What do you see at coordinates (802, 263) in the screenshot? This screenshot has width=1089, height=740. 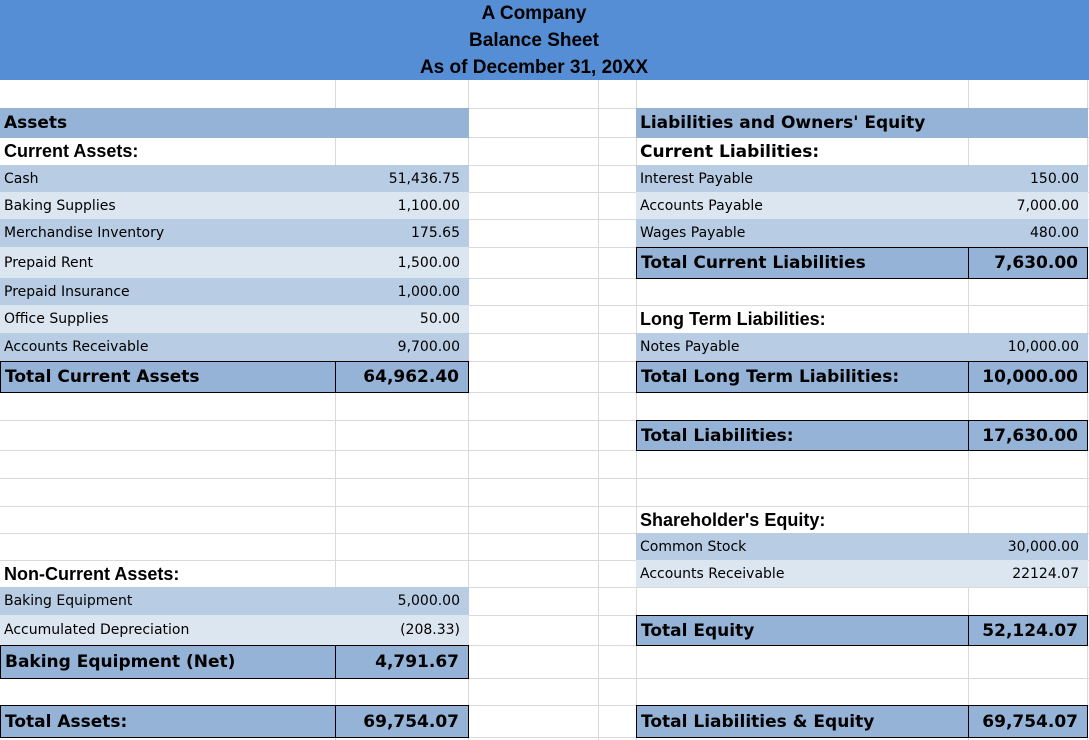 I see `row-label: Total Current Liabilities` at bounding box center [802, 263].